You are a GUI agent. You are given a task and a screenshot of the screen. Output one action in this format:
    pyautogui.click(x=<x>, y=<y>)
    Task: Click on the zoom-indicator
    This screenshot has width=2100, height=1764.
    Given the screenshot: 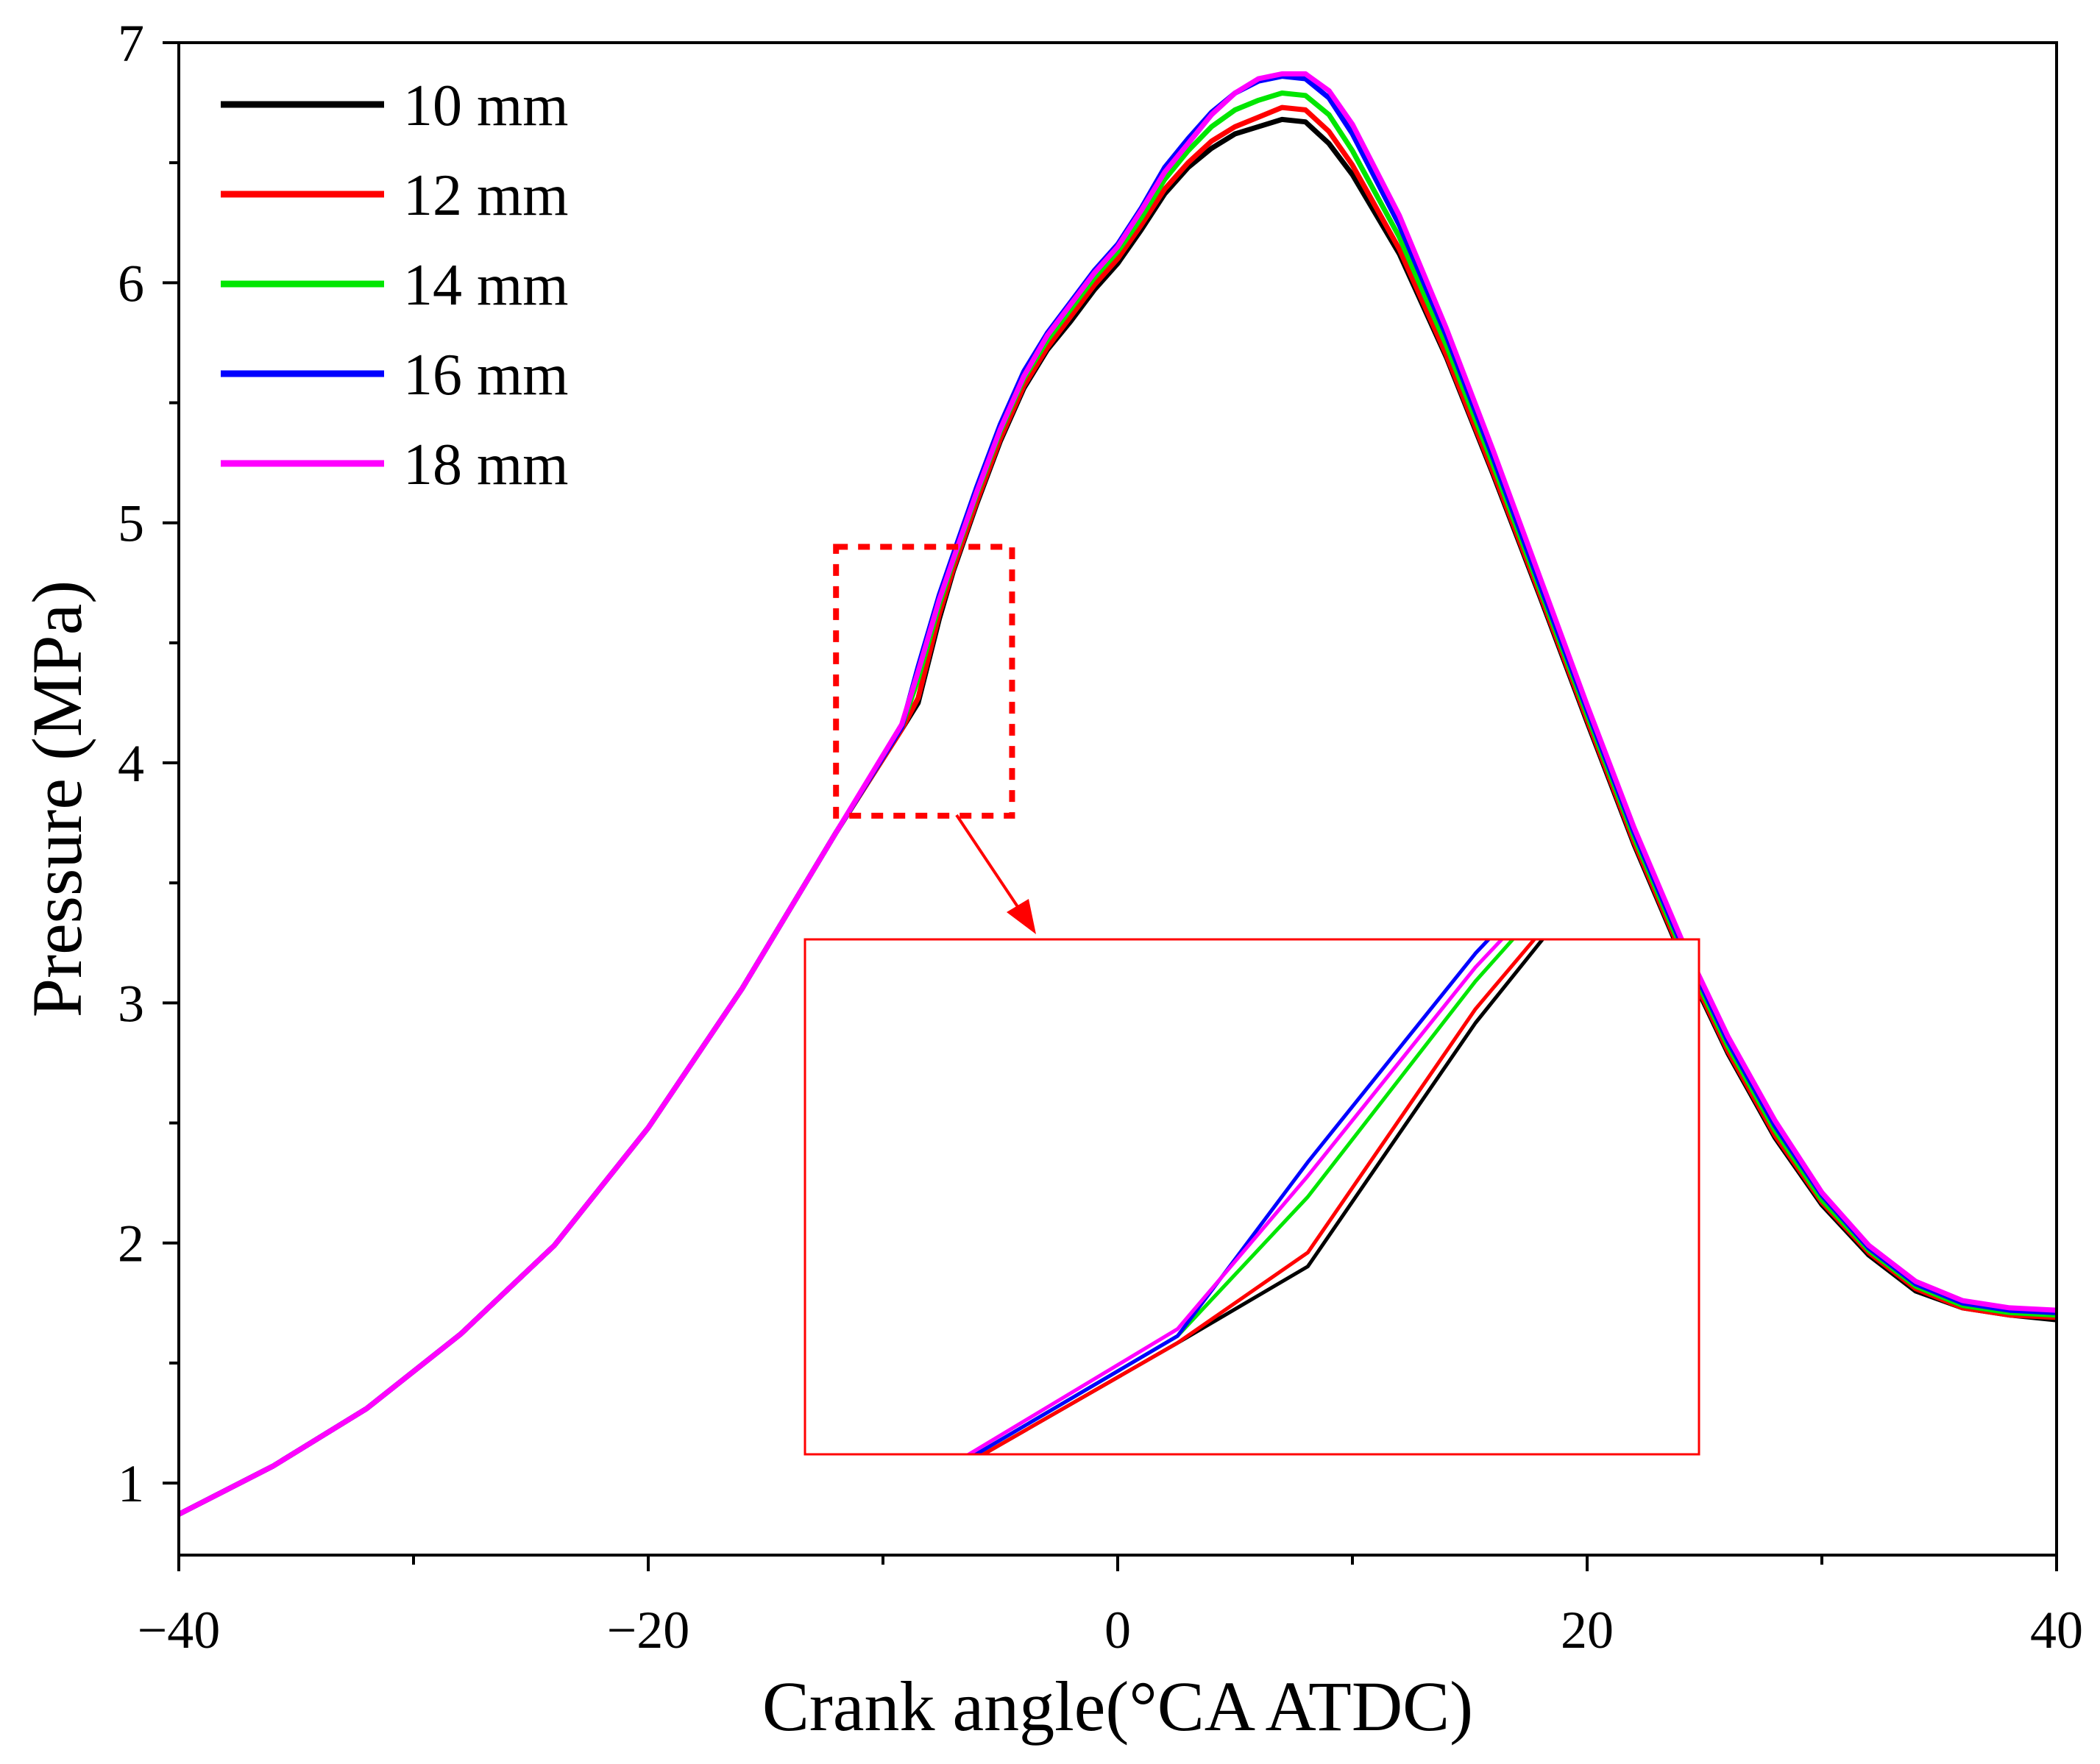 What is the action you would take?
    pyautogui.click(x=934, y=739)
    